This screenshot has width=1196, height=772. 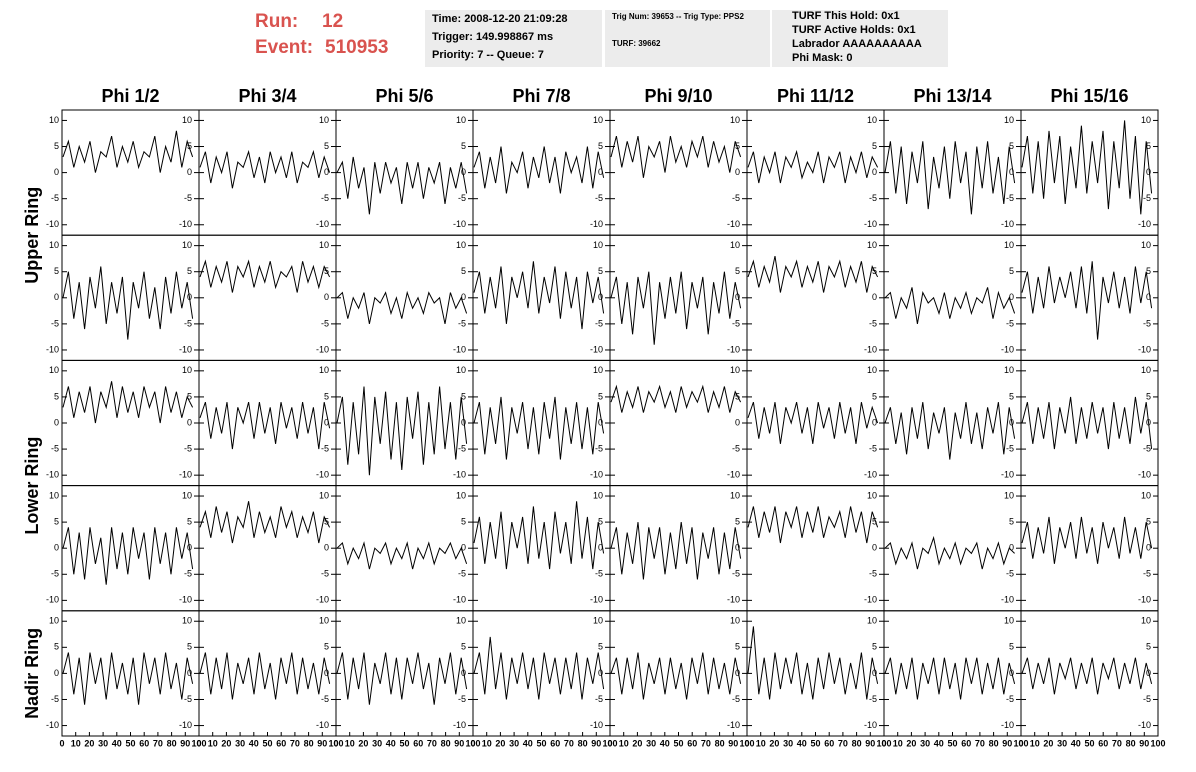 I want to click on x-tick-label: 40, so click(x=665, y=743).